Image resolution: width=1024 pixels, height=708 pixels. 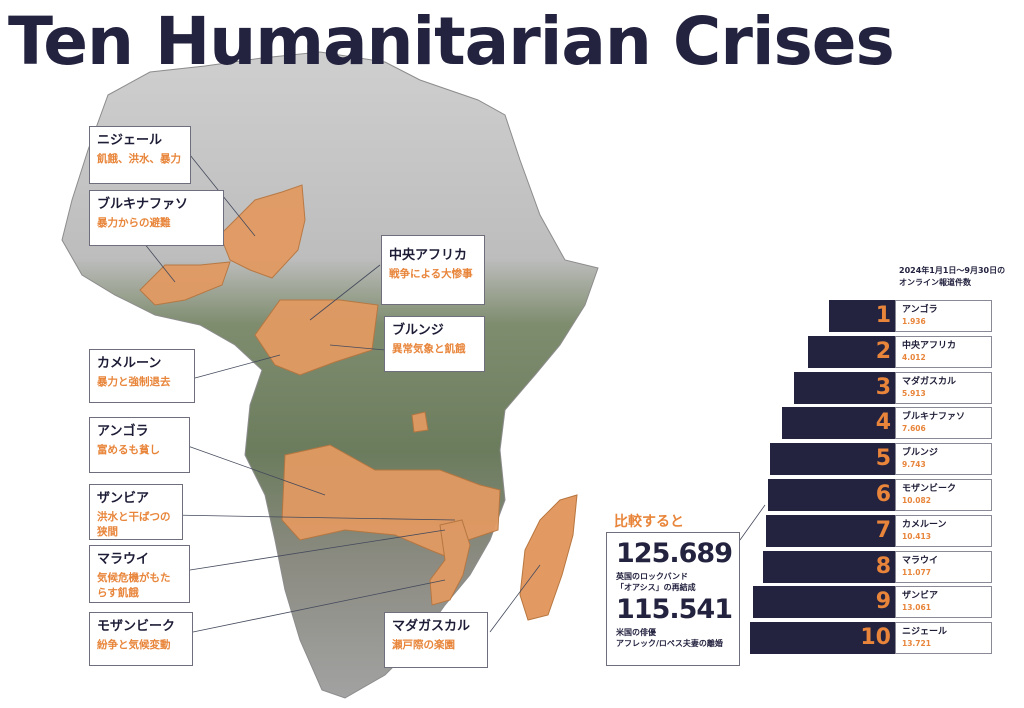 What do you see at coordinates (134, 524) in the screenshot?
I see `label-zambia-desc: 洪水と干ばつの狭間` at bounding box center [134, 524].